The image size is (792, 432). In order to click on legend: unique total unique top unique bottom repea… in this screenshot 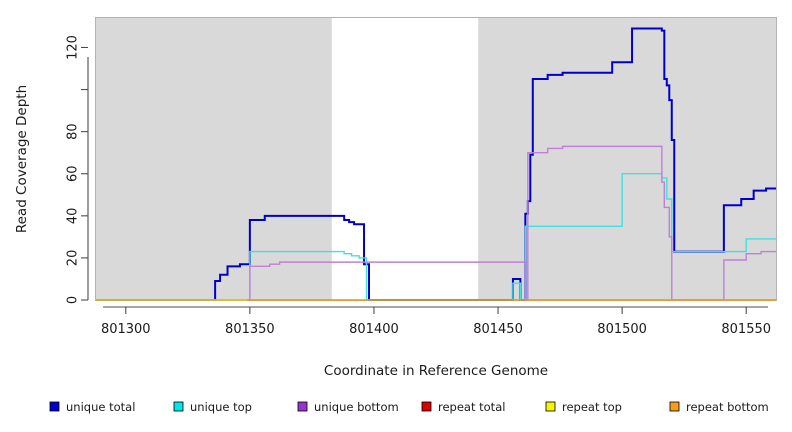, I will do `click(409, 407)`.